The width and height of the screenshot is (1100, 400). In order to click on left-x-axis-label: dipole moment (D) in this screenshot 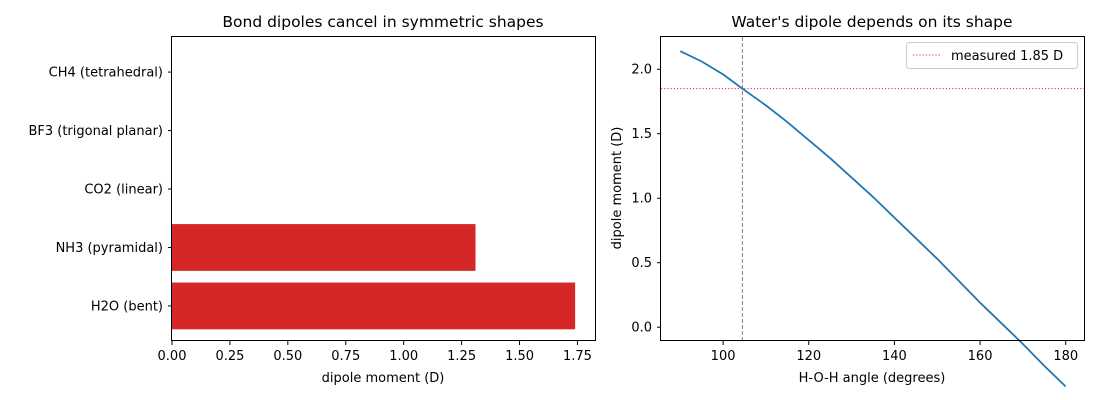, I will do `click(383, 378)`.